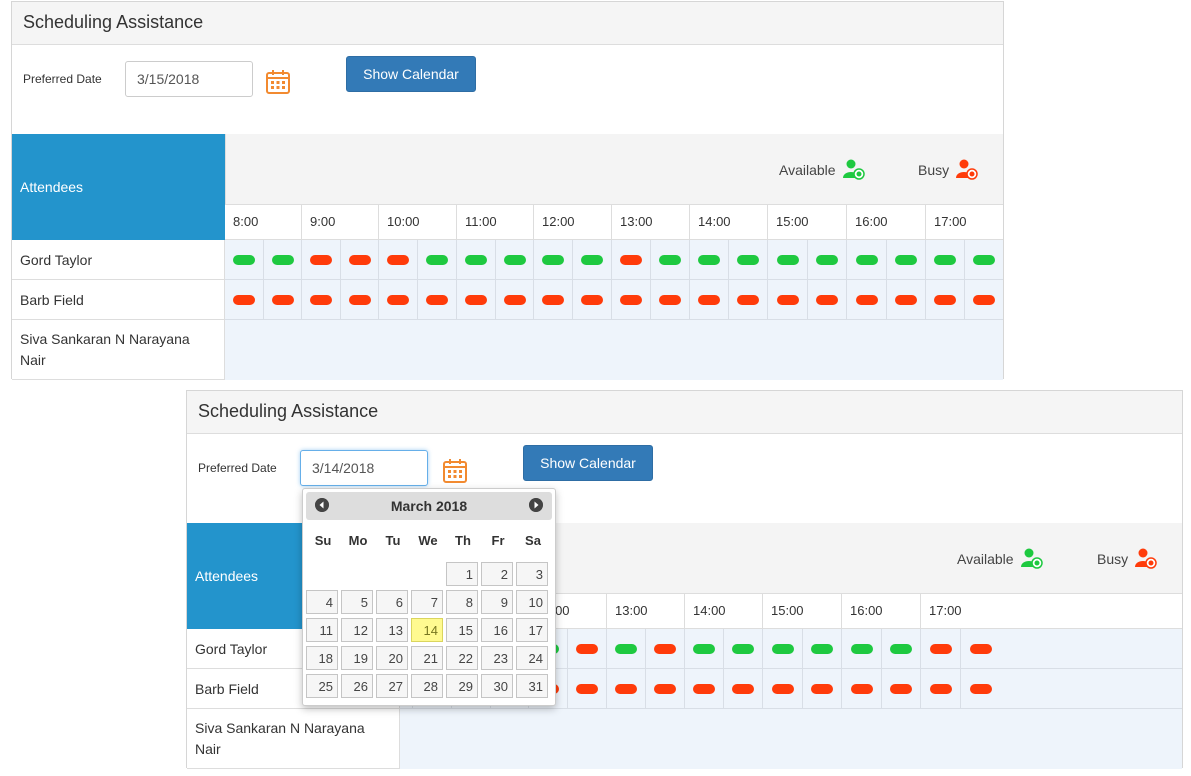 Image resolution: width=1191 pixels, height=776 pixels. Describe the element at coordinates (532, 686) in the screenshot. I see `calendar-day: 31` at that location.